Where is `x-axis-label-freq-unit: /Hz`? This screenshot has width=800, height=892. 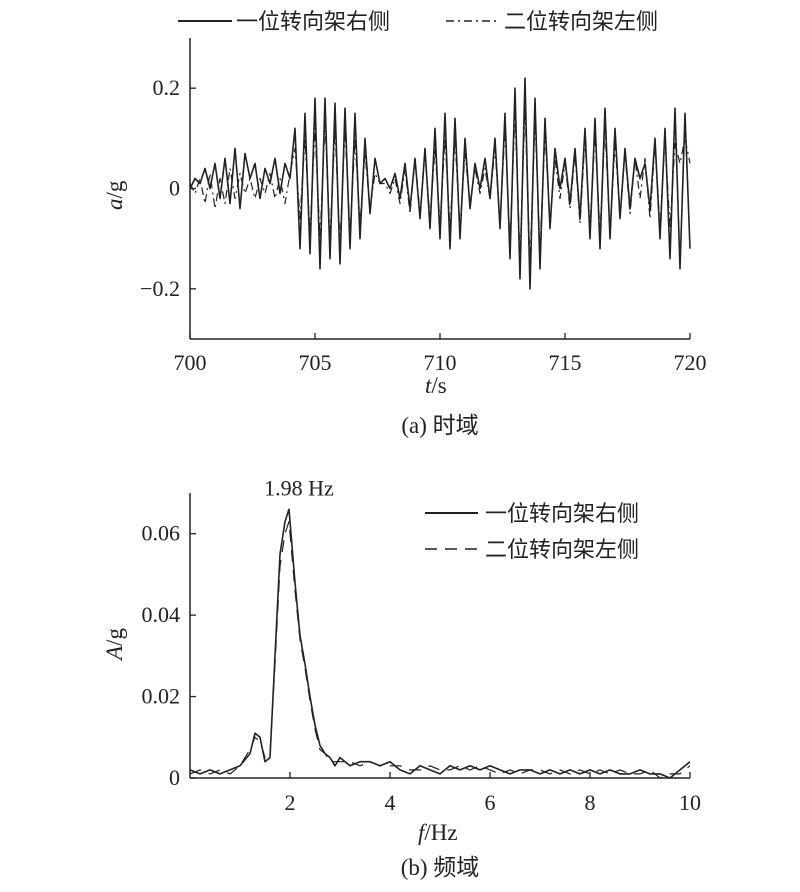 x-axis-label-freq-unit: /Hz is located at coordinates (440, 832).